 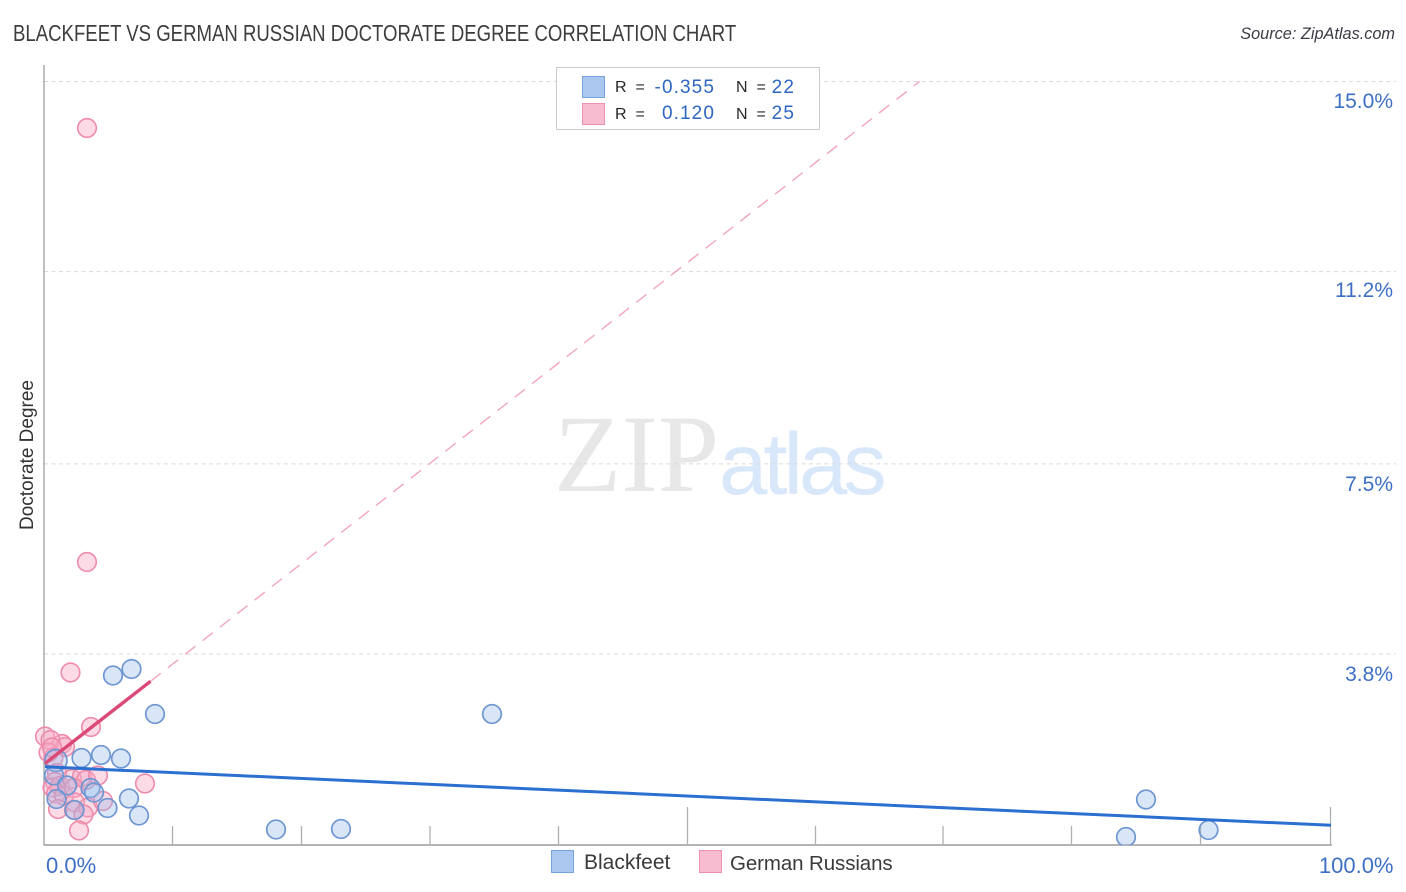 I want to click on svg-text: atlas, so click(x=801, y=464).